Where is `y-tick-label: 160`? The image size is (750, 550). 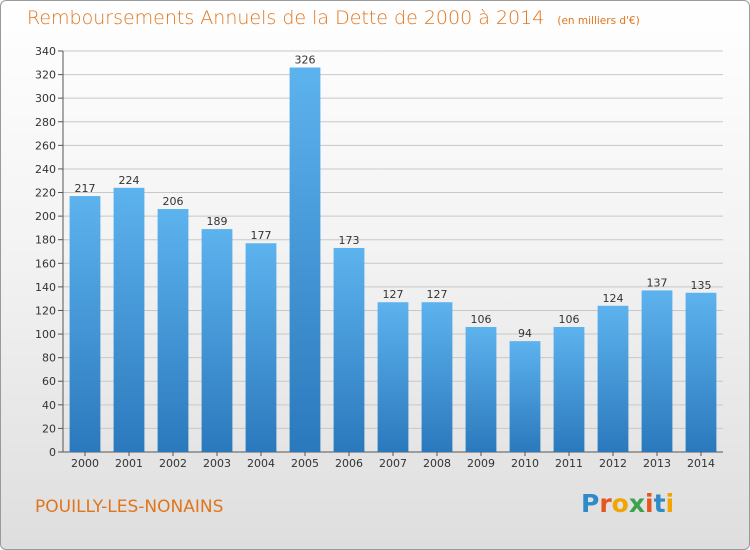
y-tick-label: 160 is located at coordinates (45, 263).